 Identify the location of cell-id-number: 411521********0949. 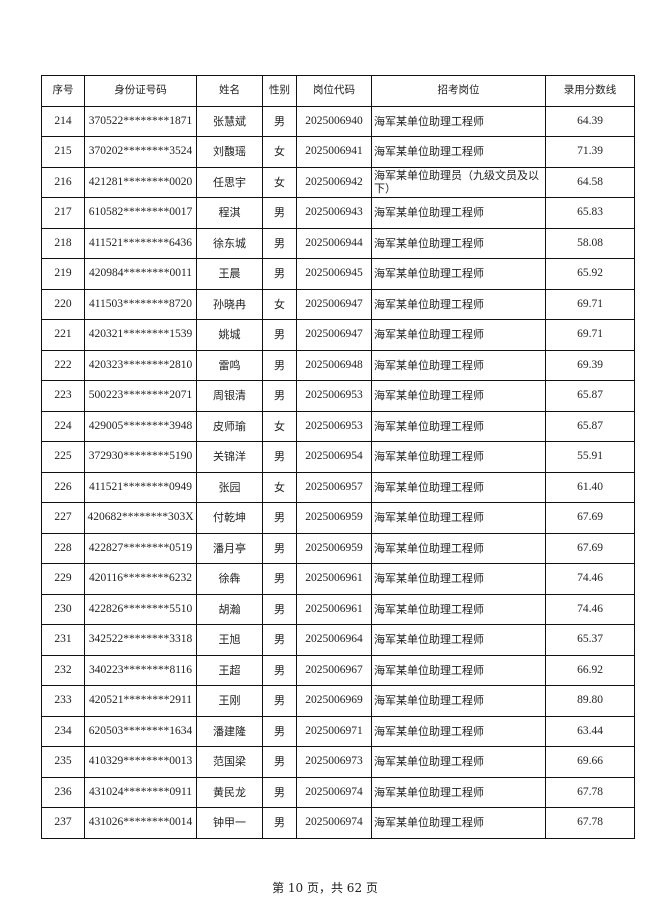
(140, 487).